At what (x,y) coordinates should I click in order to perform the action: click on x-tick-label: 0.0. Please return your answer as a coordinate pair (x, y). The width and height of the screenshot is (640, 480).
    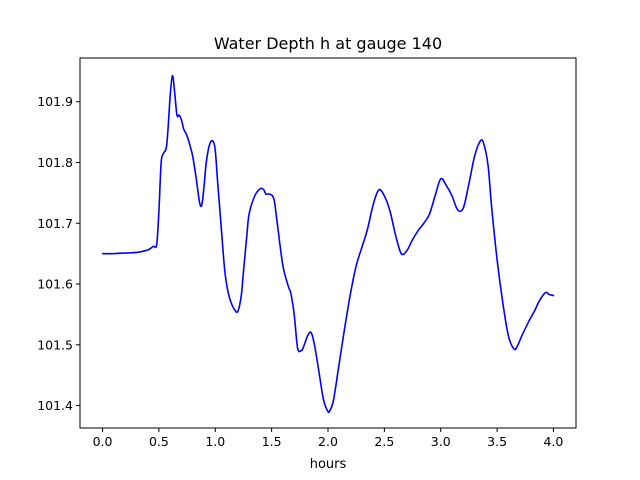
    Looking at the image, I should click on (103, 441).